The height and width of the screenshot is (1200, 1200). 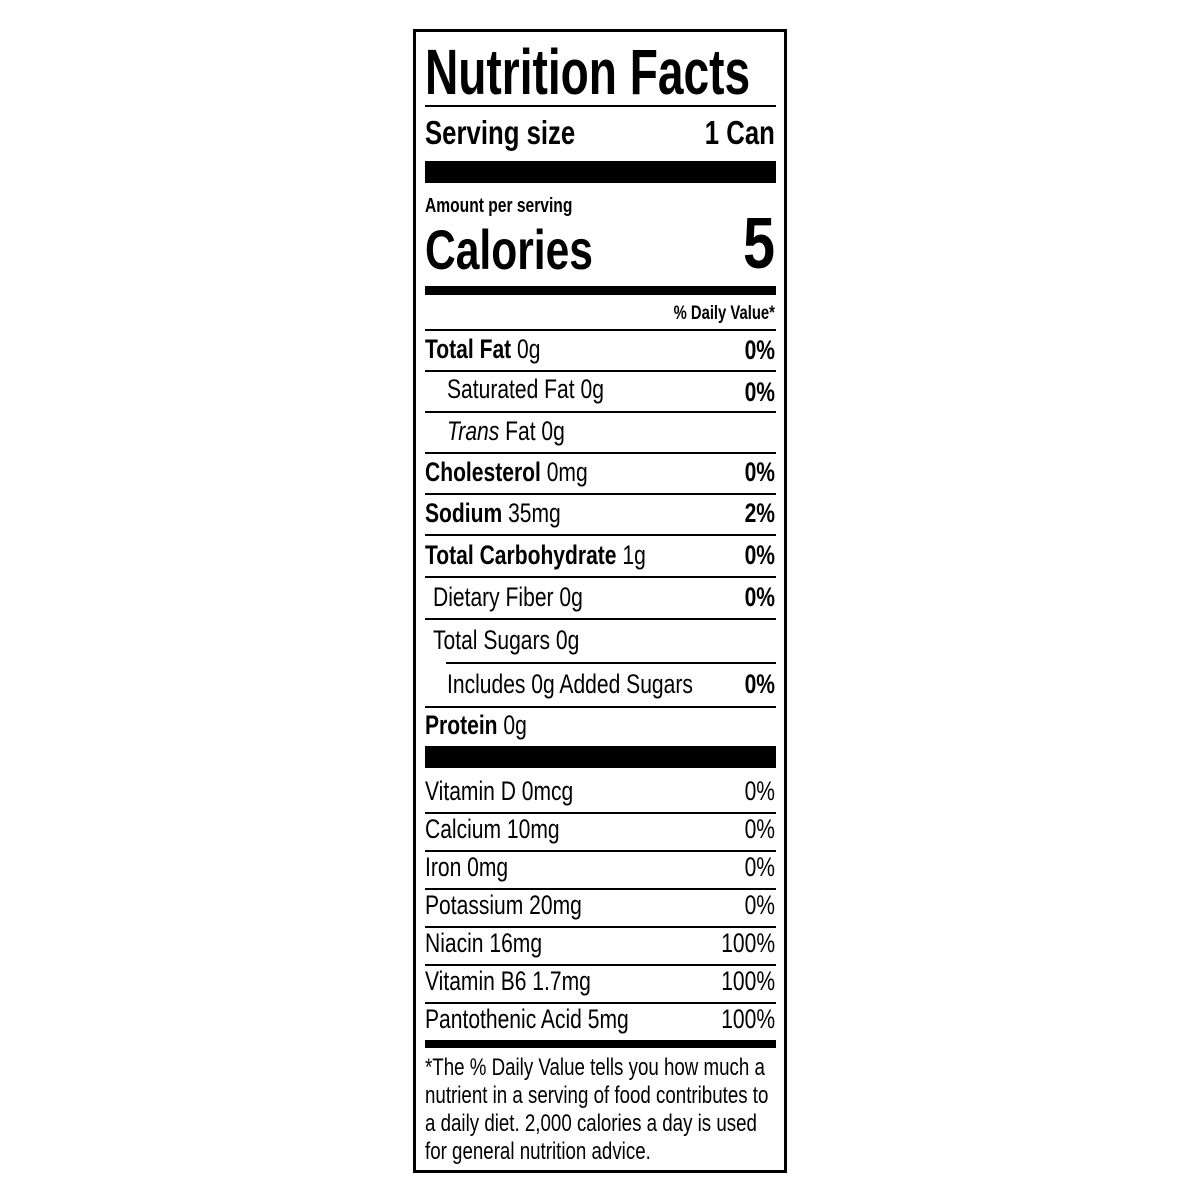 What do you see at coordinates (527, 1019) in the screenshot?
I see `vitamin-text: Pantothenic Acid 5mg` at bounding box center [527, 1019].